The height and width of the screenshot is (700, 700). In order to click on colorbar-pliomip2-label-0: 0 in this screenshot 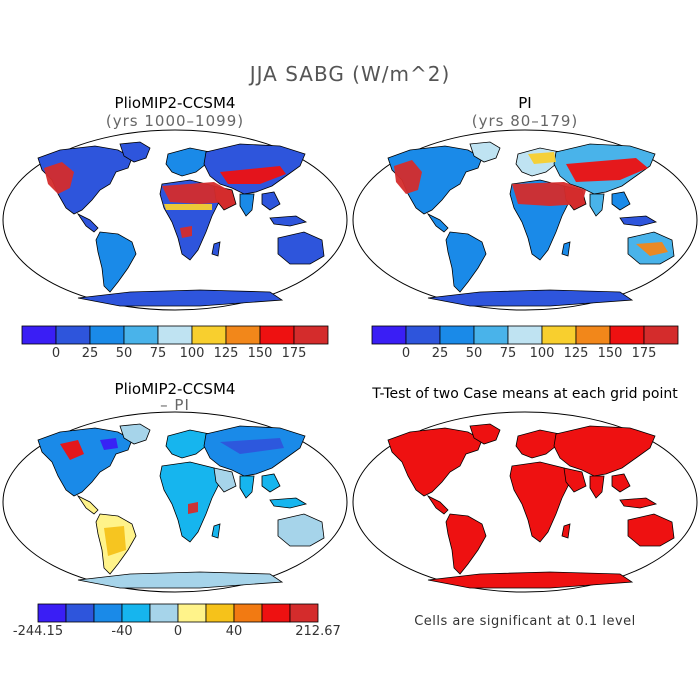, I will do `click(56, 353)`.